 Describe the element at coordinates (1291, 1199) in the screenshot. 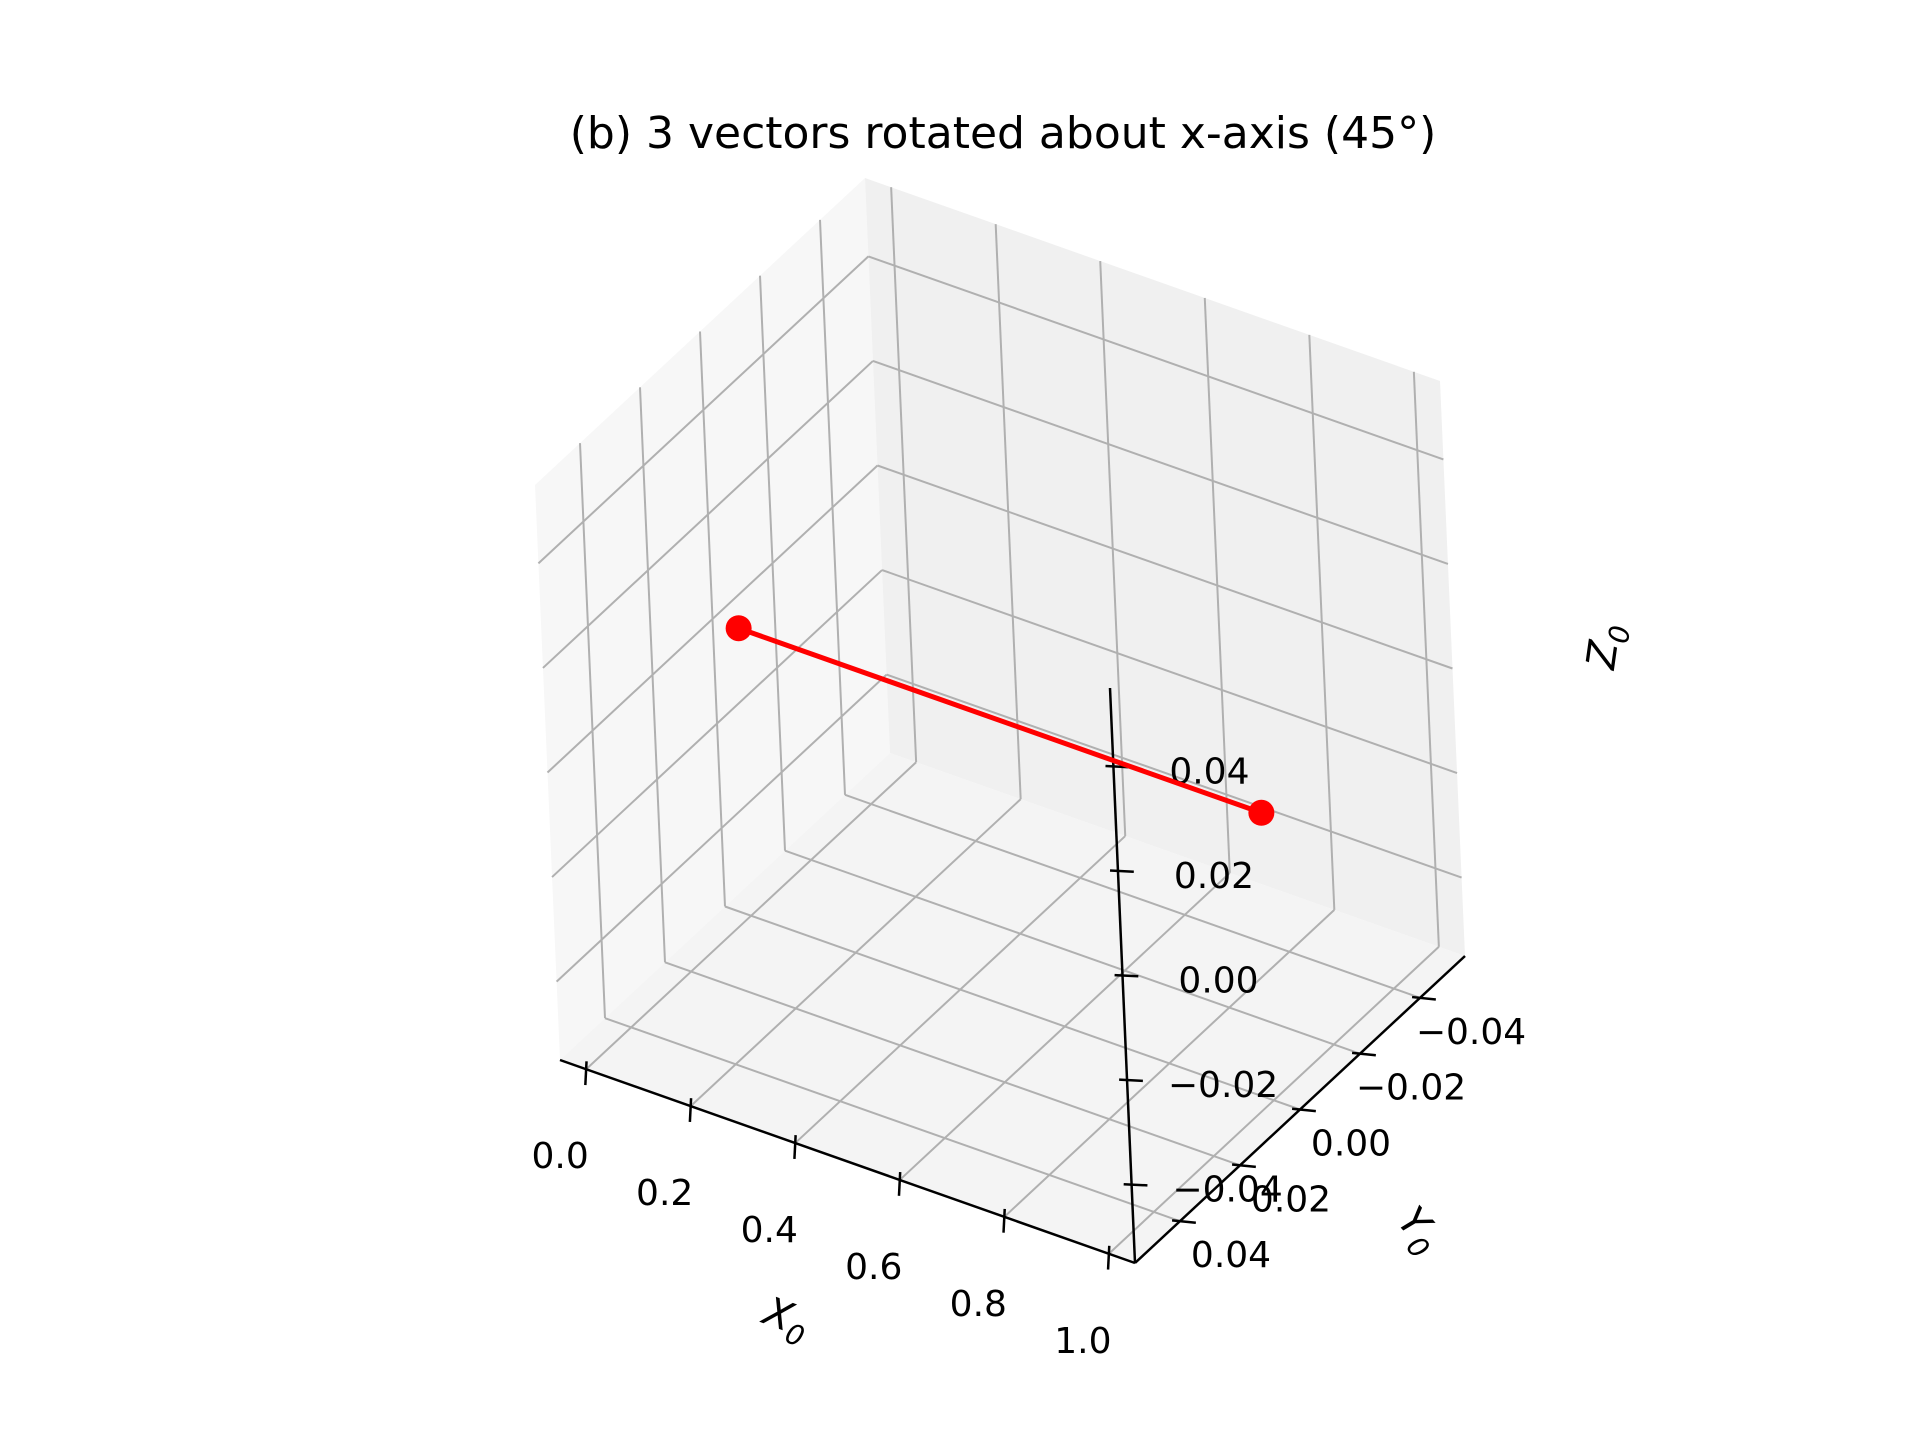

I see `y-tick-label: 0.02` at that location.